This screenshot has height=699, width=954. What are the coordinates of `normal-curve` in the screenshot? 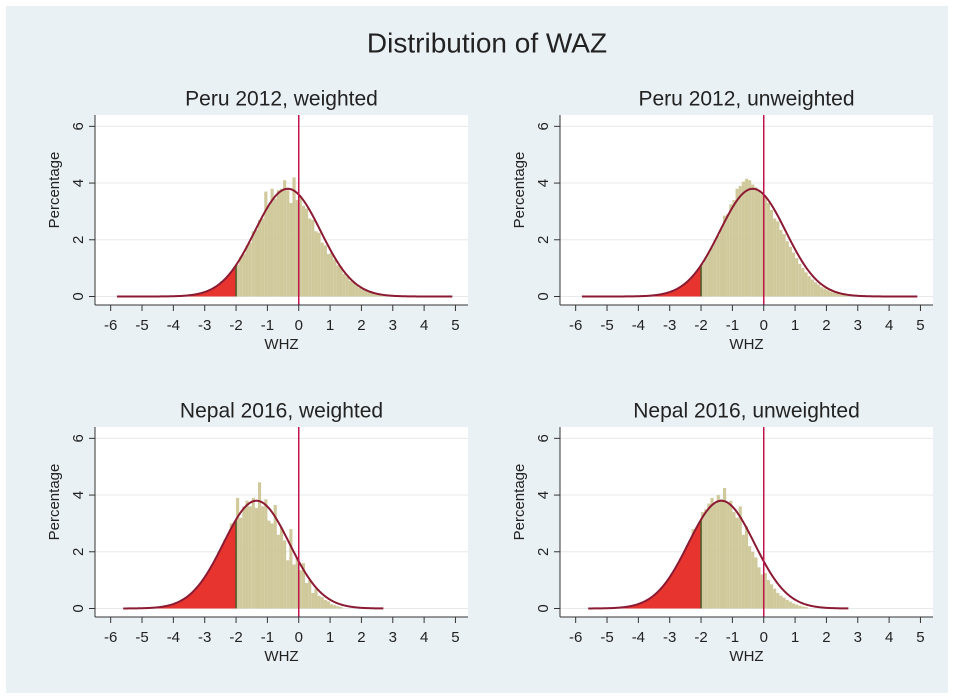 It's located at (284, 242).